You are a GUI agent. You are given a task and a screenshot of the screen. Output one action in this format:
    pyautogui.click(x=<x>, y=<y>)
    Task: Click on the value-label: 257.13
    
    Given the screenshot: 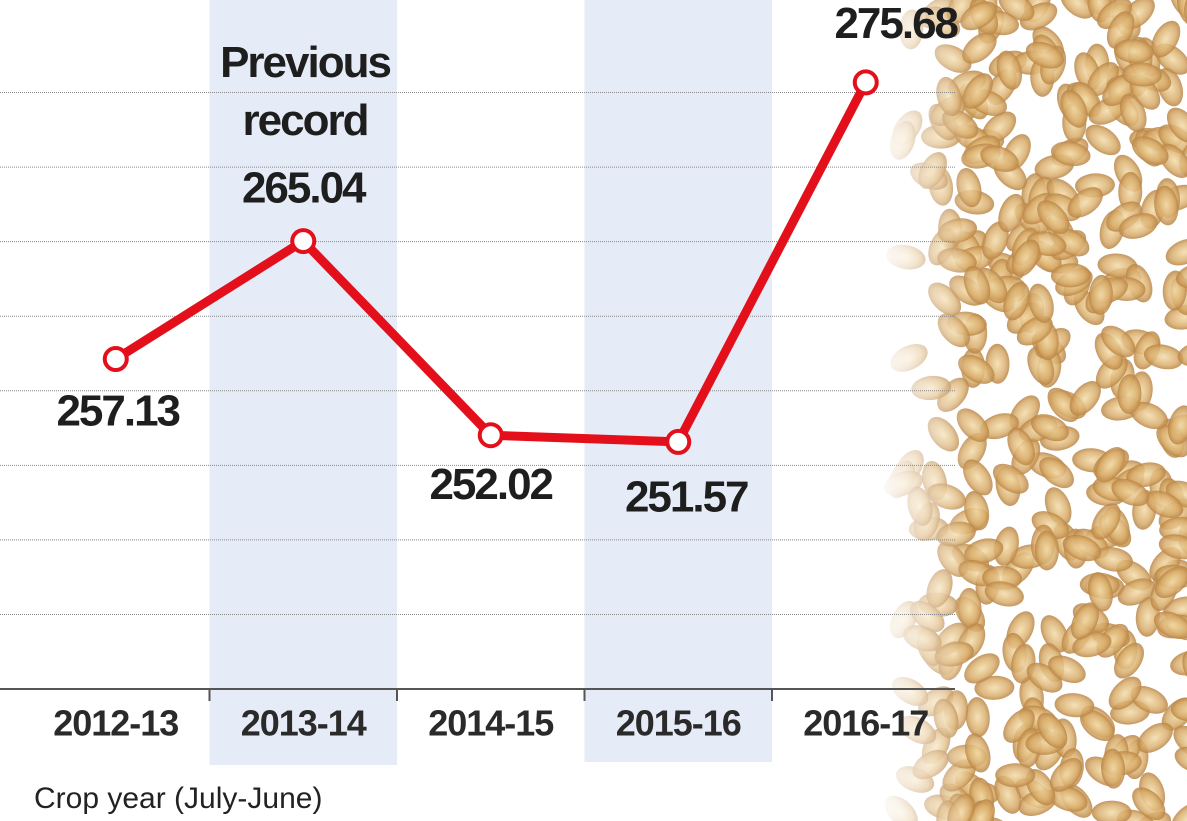 What is the action you would take?
    pyautogui.click(x=117, y=411)
    